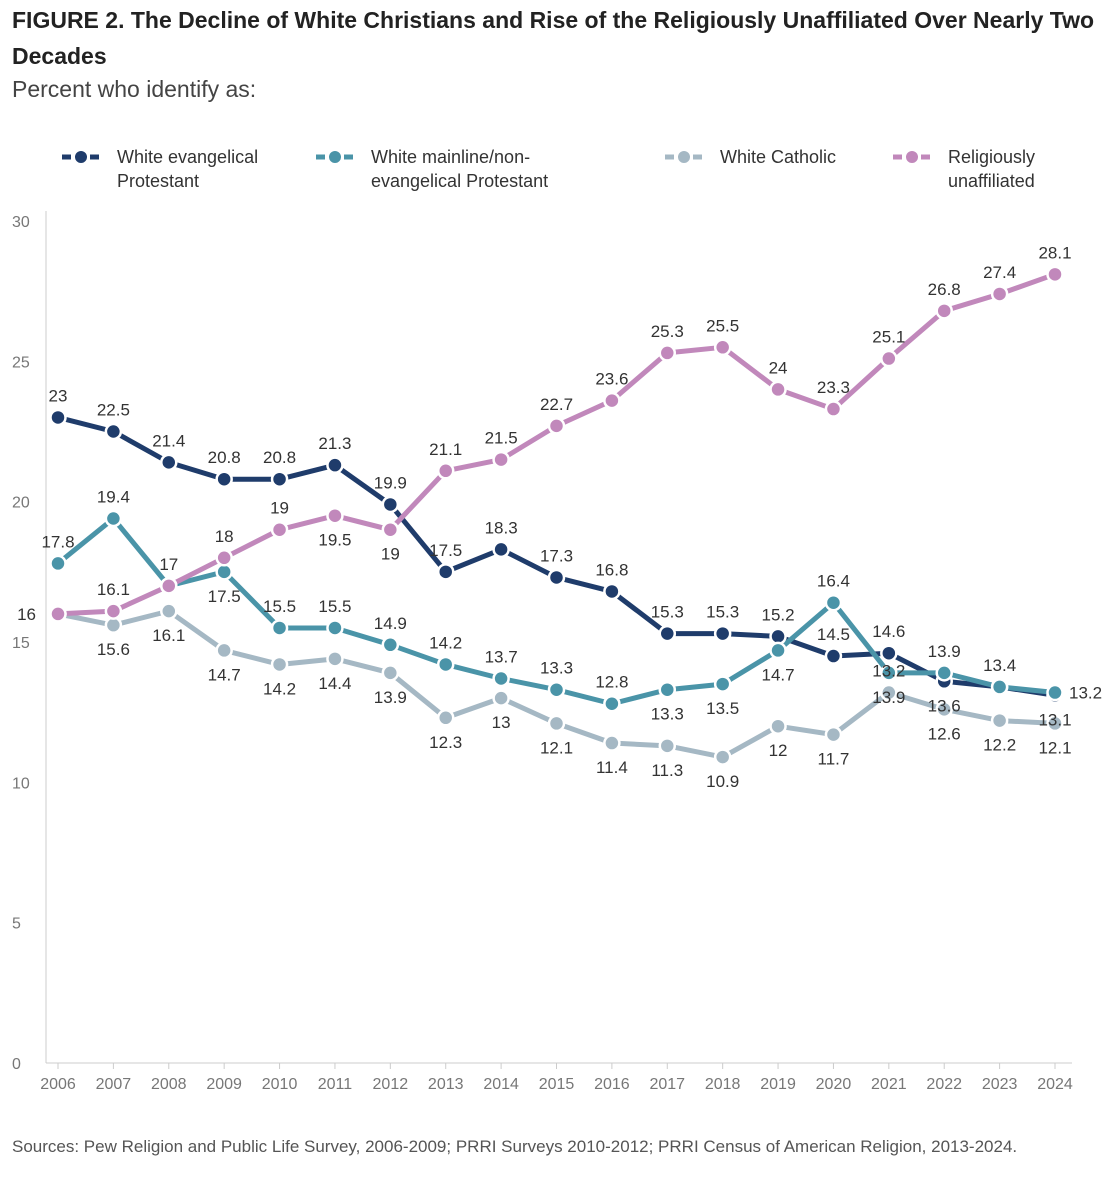 The height and width of the screenshot is (1200, 1115). Describe the element at coordinates (1055, 1084) in the screenshot. I see `x-tick-label: 2024` at that location.